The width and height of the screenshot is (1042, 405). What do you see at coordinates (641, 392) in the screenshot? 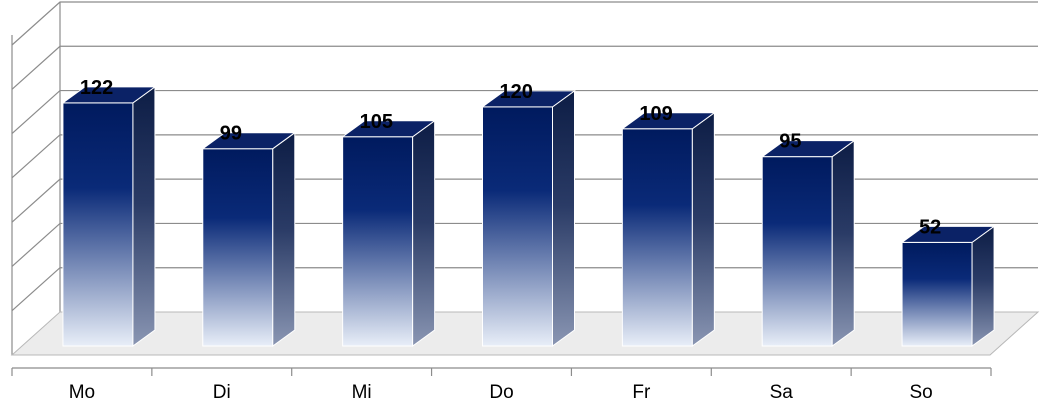
I see `category-label: Fr` at bounding box center [641, 392].